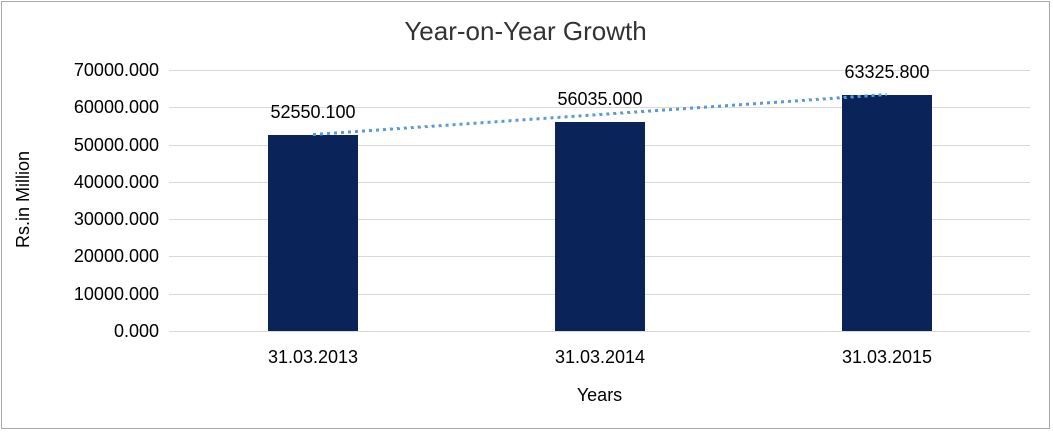 Image resolution: width=1053 pixels, height=433 pixels. Describe the element at coordinates (313, 357) in the screenshot. I see `x-axis-category-label: 31.03.2013` at that location.